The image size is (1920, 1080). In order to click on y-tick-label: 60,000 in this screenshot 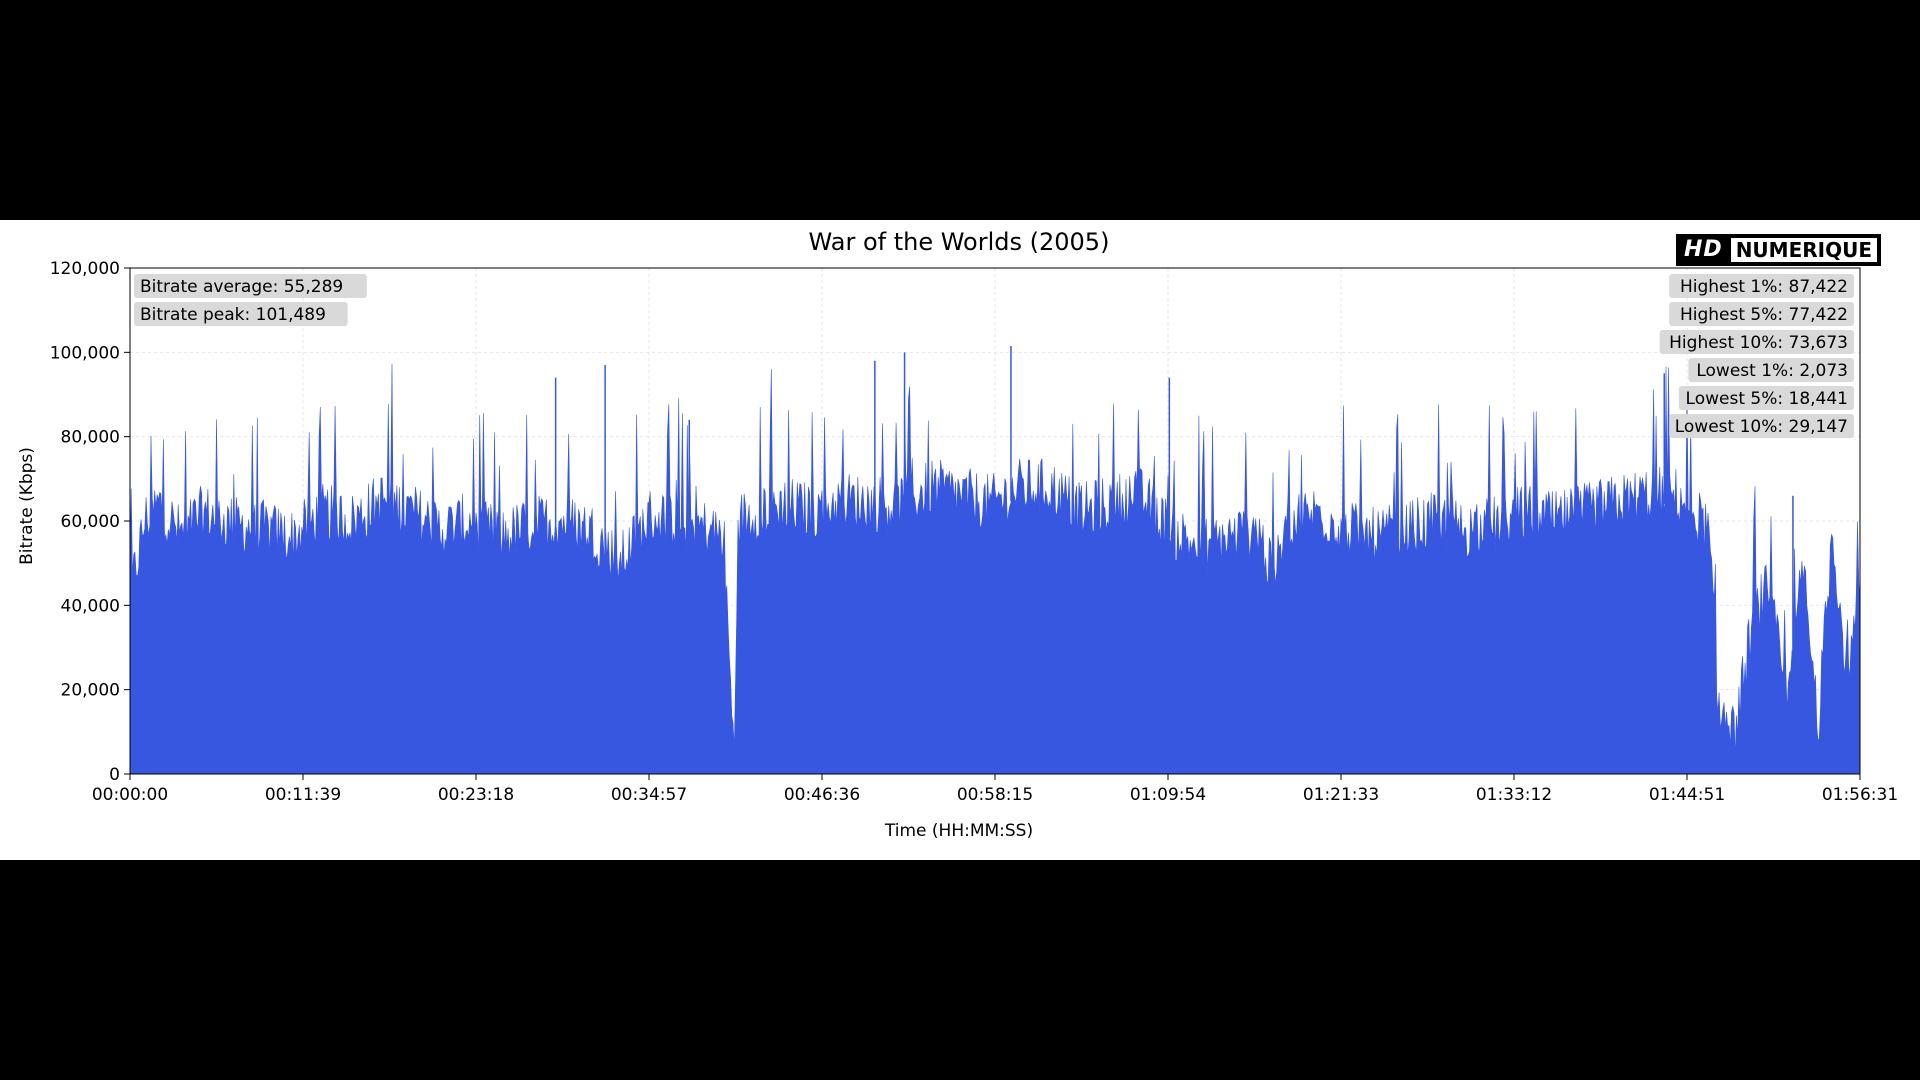, I will do `click(90, 522)`.